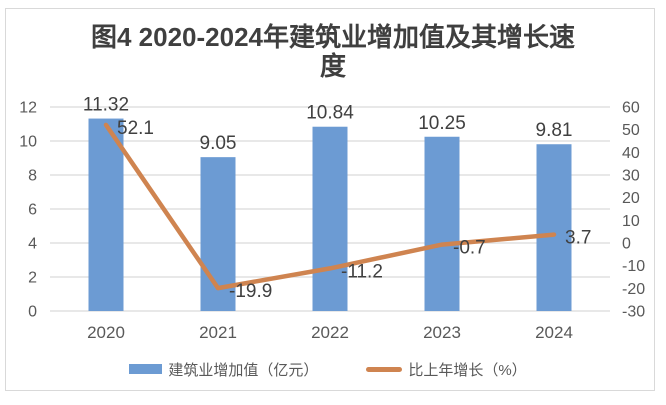  What do you see at coordinates (32, 278) in the screenshot?
I see `y-axis-left-label: 2` at bounding box center [32, 278].